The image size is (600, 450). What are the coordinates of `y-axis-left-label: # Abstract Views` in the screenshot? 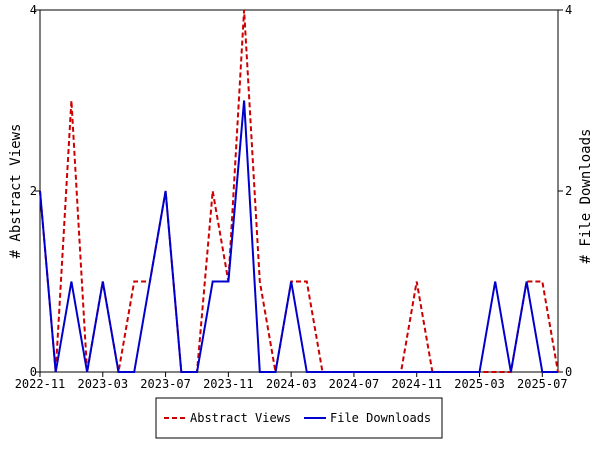 It's located at (16, 191).